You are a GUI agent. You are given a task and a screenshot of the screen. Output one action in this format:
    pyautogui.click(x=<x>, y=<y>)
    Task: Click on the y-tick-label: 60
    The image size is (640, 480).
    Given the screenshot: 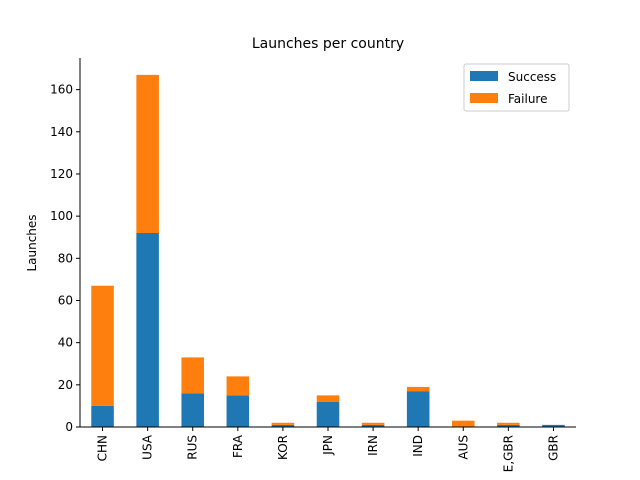 What is the action you would take?
    pyautogui.click(x=65, y=300)
    